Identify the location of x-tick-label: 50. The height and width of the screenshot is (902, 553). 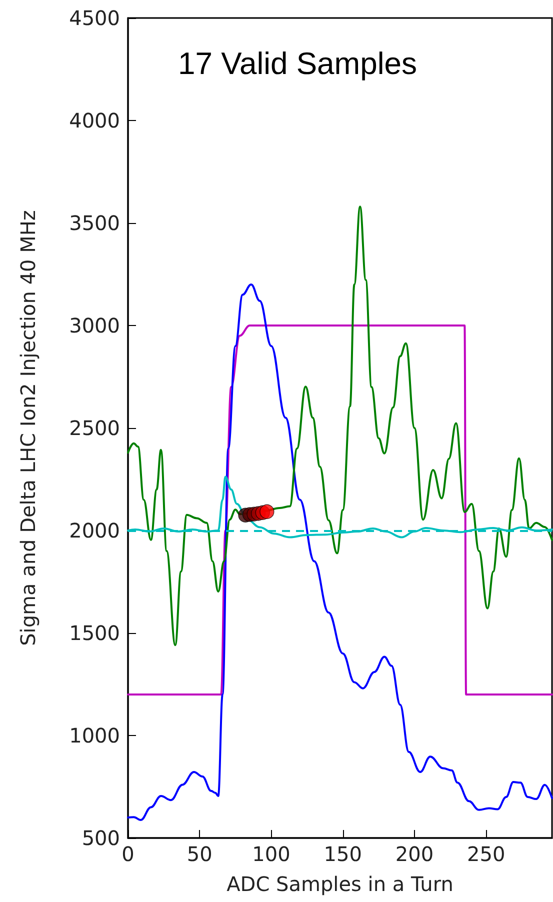
(199, 854).